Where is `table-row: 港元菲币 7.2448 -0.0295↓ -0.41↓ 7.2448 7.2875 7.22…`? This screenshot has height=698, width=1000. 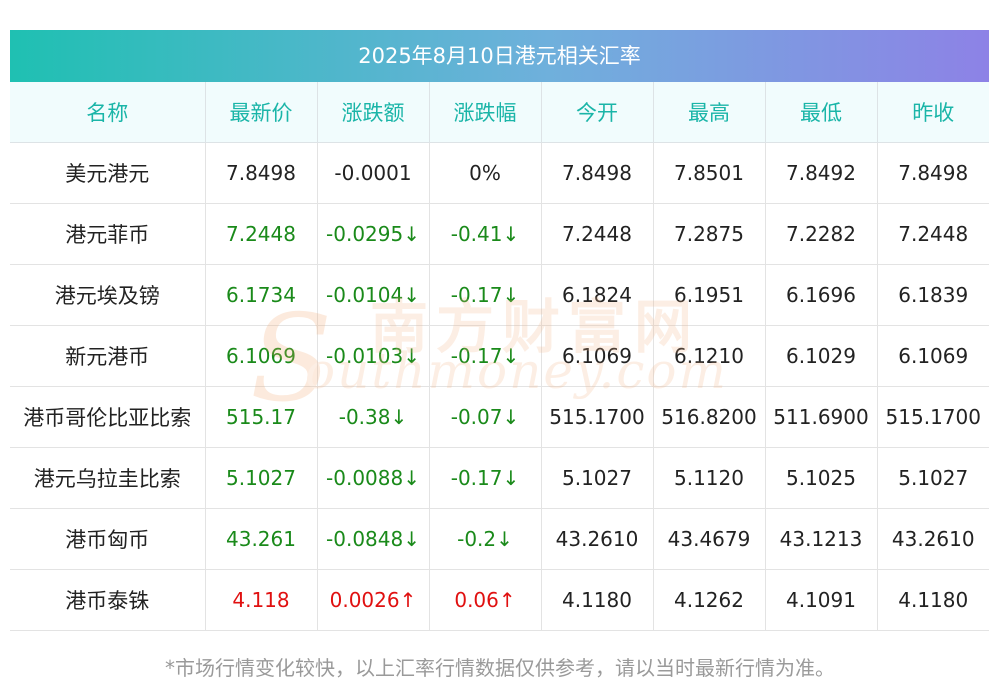 table-row: 港元菲币 7.2448 -0.0295↓ -0.41↓ 7.2448 7.2875 7.22… is located at coordinates (499, 234).